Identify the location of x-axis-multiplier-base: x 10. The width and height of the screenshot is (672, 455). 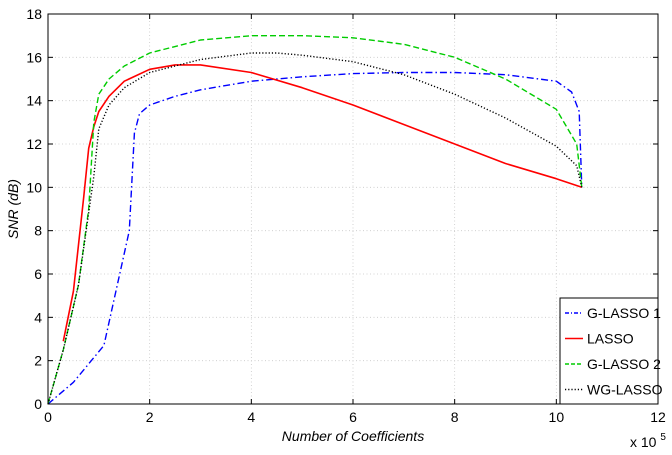
(643, 442).